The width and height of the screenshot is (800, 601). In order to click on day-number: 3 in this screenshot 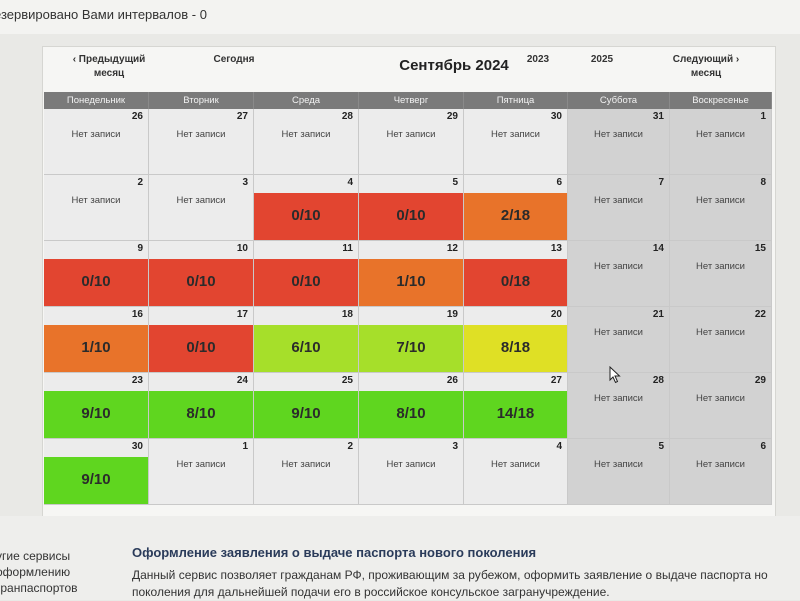, I will do `click(245, 182)`.